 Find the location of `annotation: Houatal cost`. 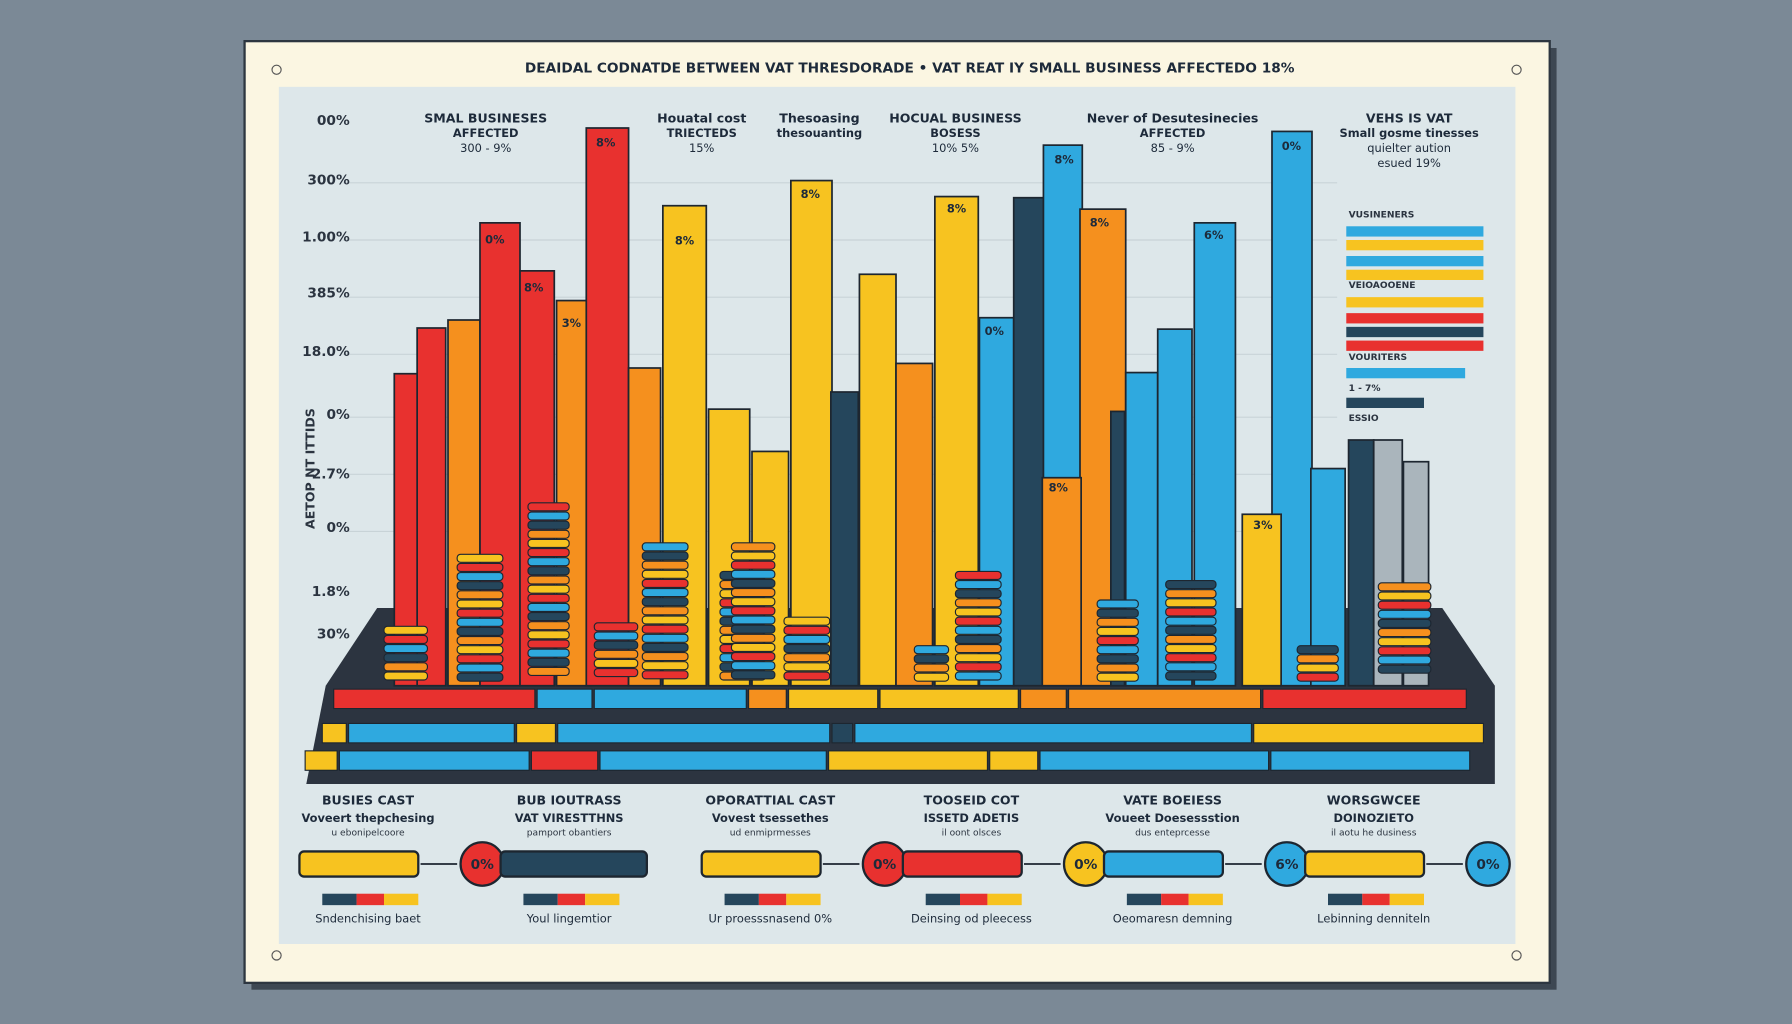

annotation: Houatal cost is located at coordinates (701, 117).